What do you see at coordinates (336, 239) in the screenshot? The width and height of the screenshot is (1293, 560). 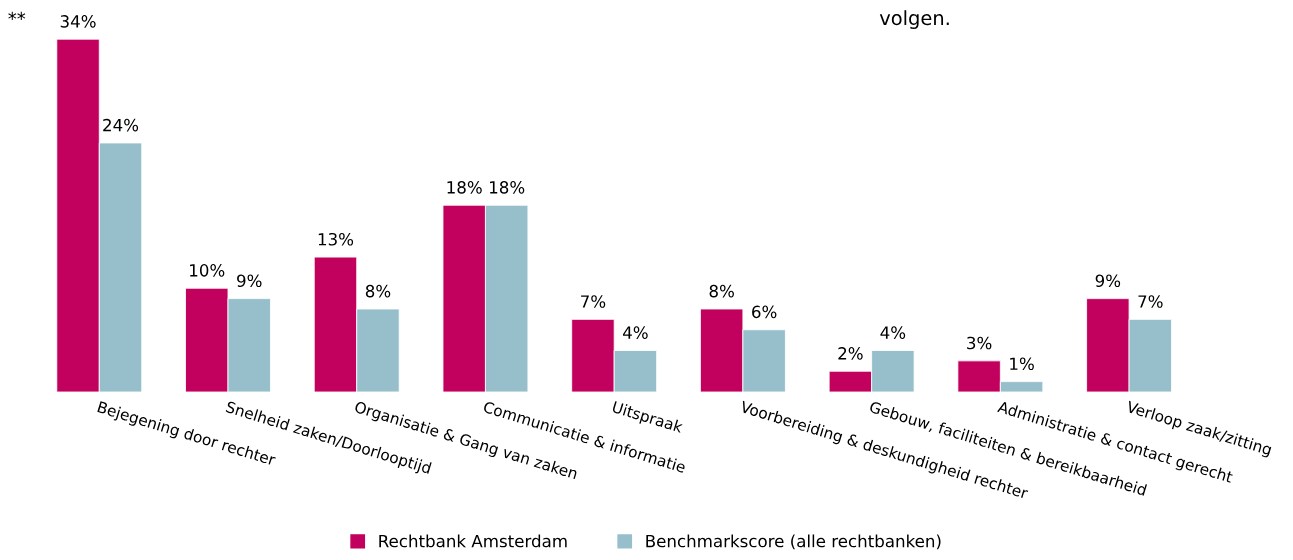 I see `data-label: 13%` at bounding box center [336, 239].